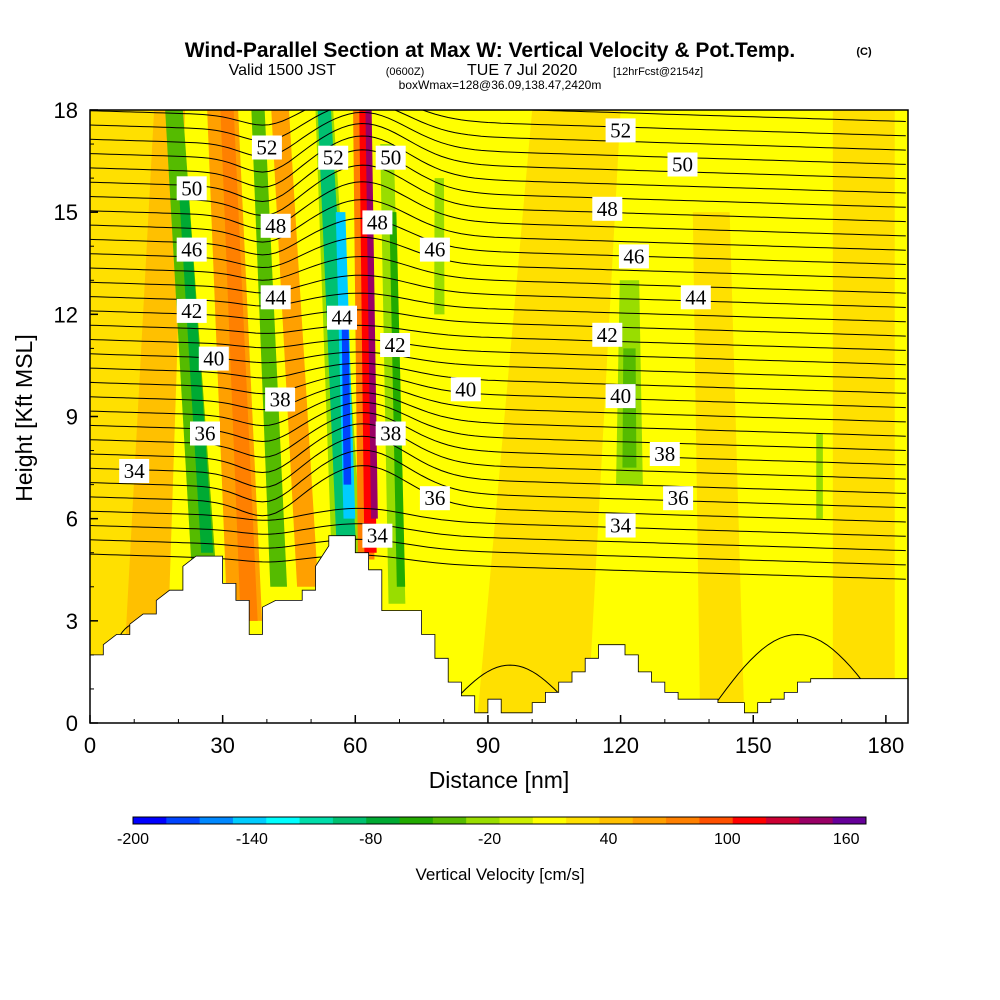 This screenshot has height=1000, width=1000. What do you see at coordinates (499, 780) in the screenshot?
I see `x-axis-label: Distance [nm]` at bounding box center [499, 780].